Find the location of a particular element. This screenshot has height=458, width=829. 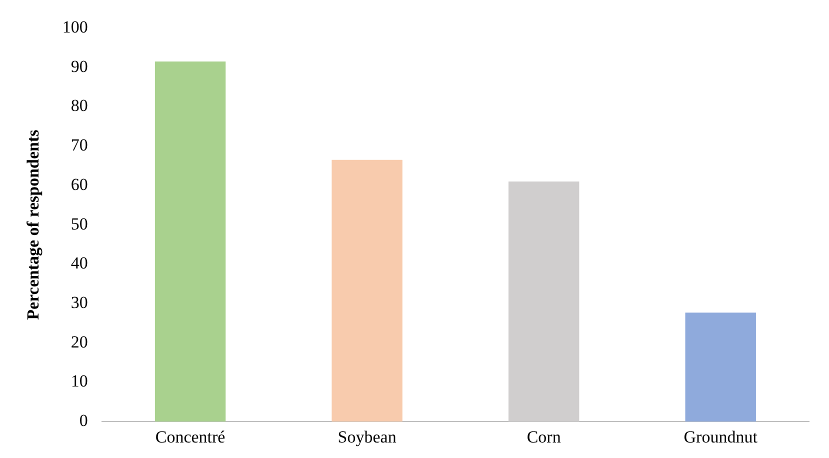

y-tick-label: 70 is located at coordinates (79, 145).